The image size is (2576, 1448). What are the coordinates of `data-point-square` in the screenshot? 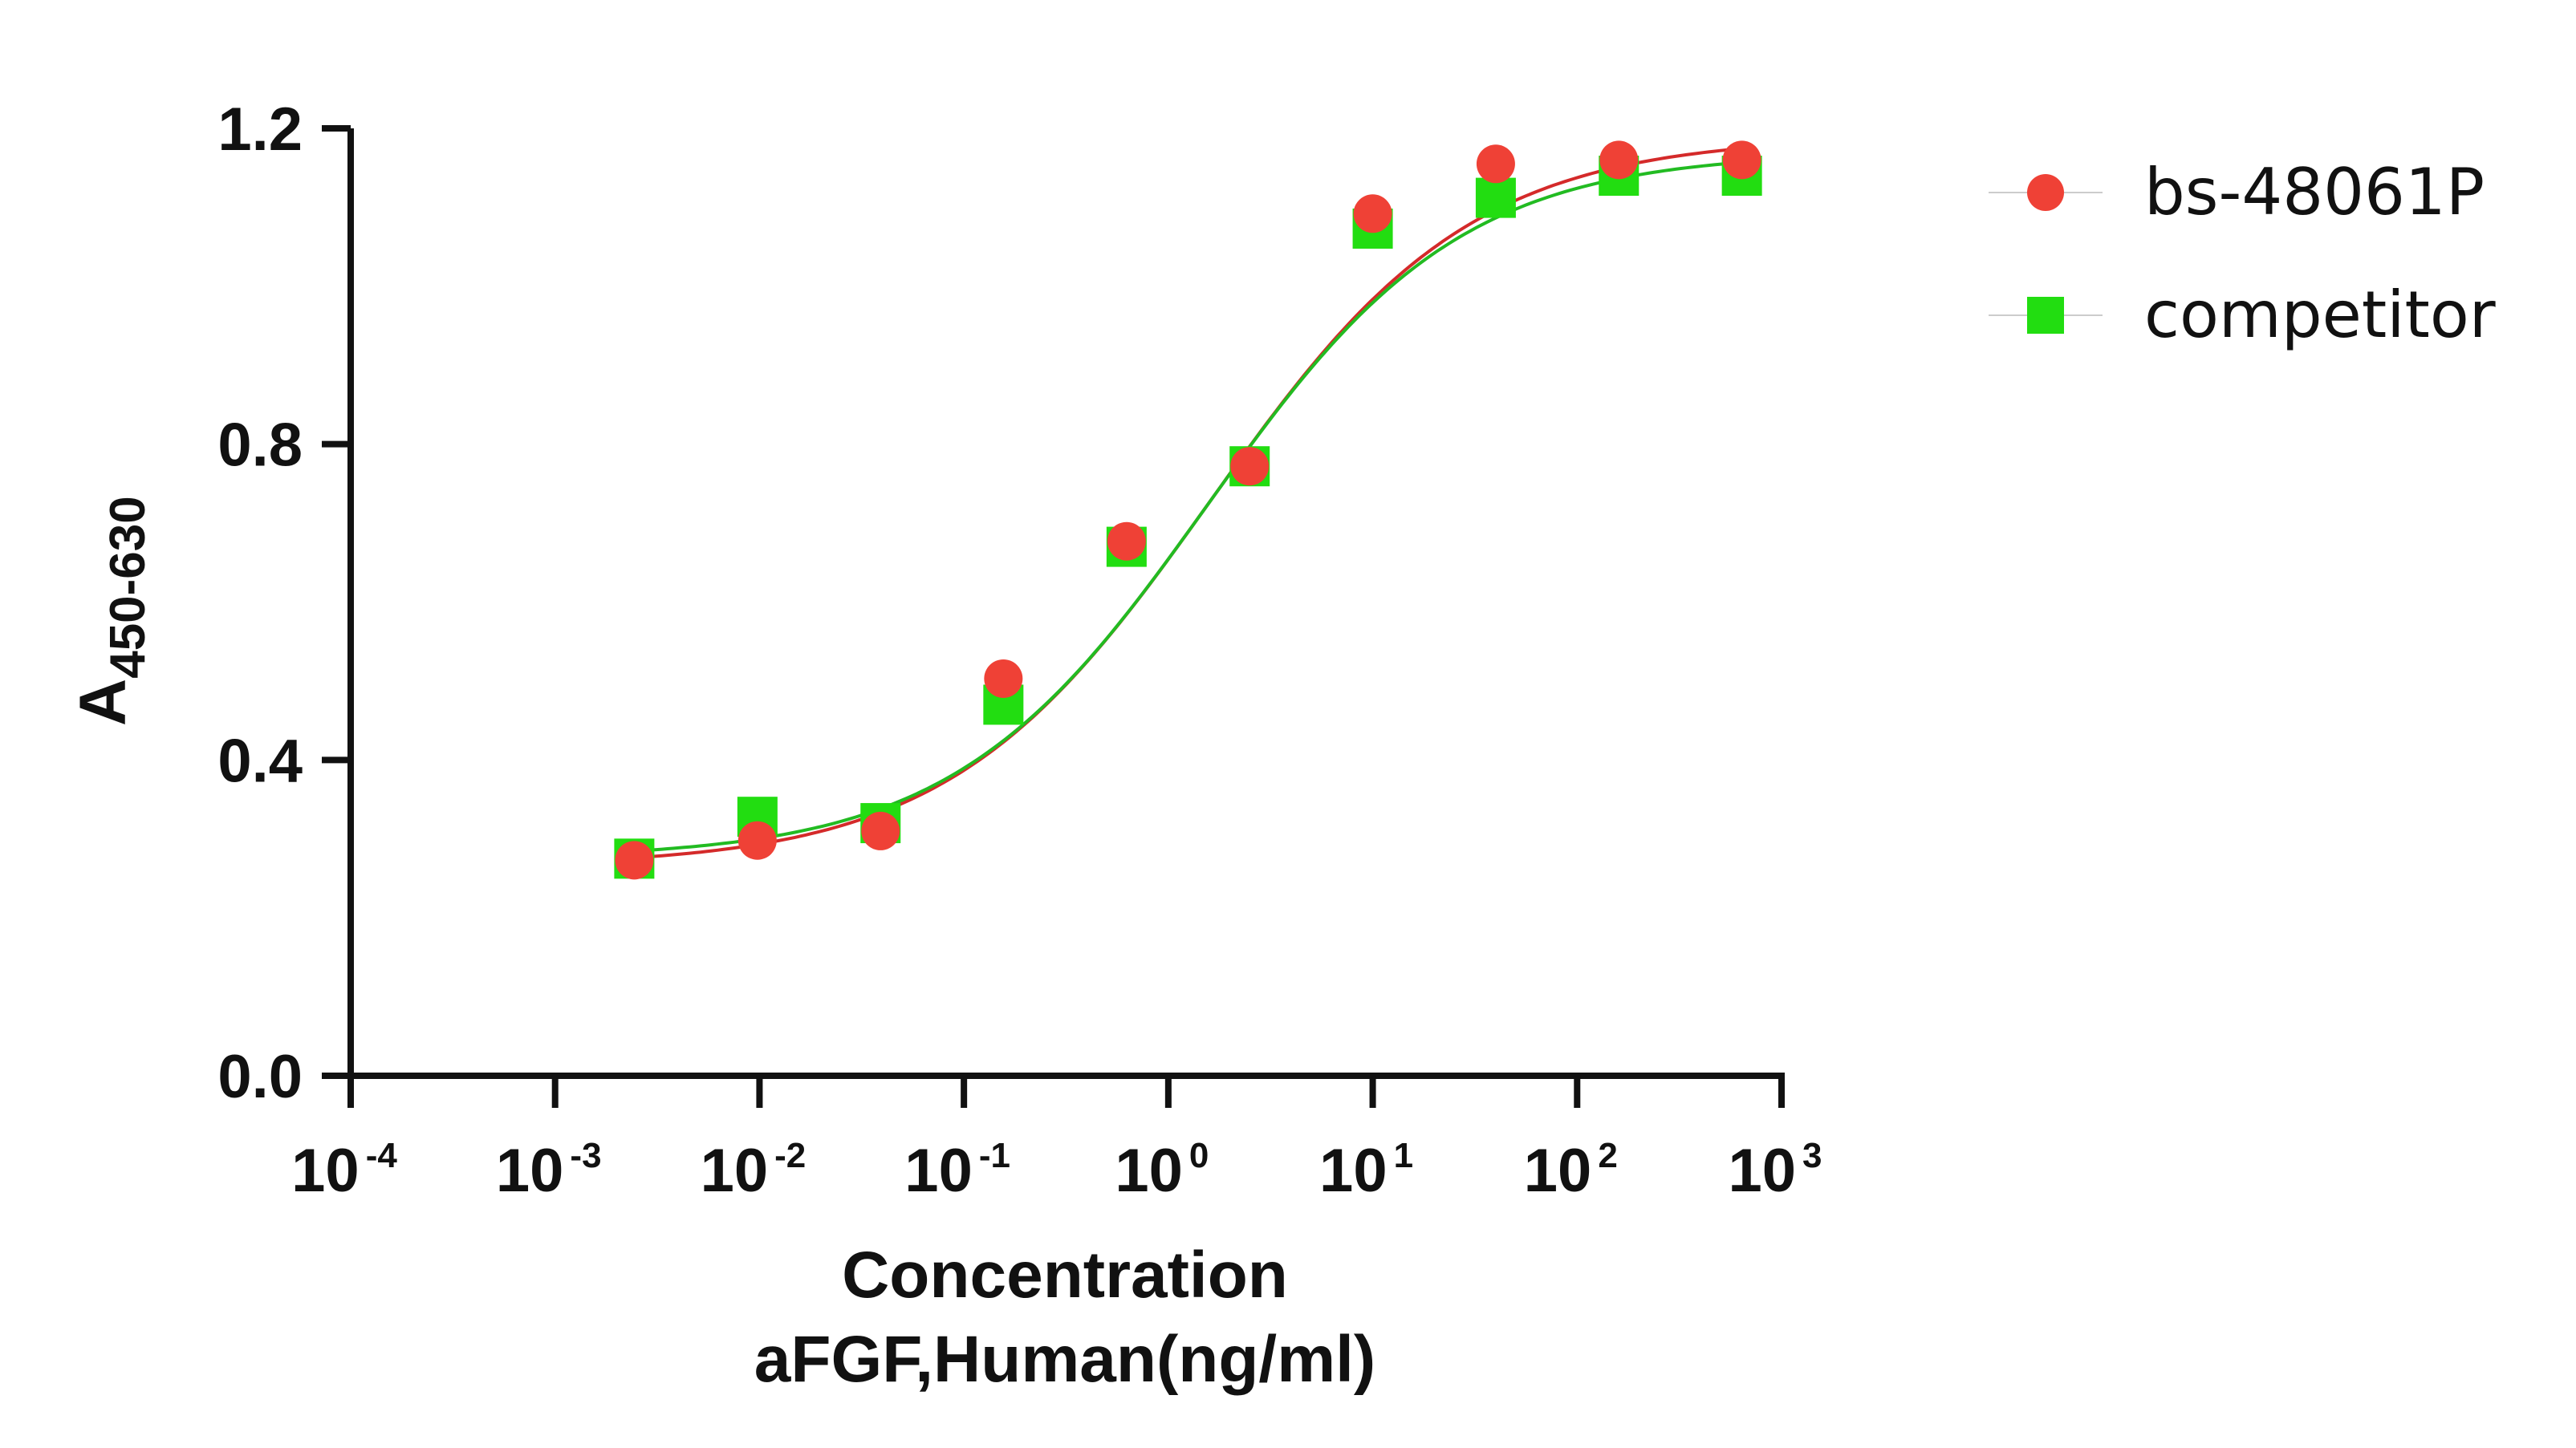 It's located at (1495, 197).